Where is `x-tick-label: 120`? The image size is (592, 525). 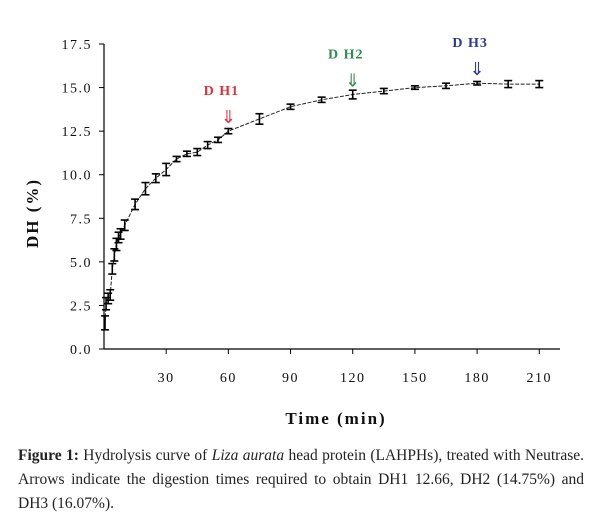 x-tick-label: 120 is located at coordinates (353, 378).